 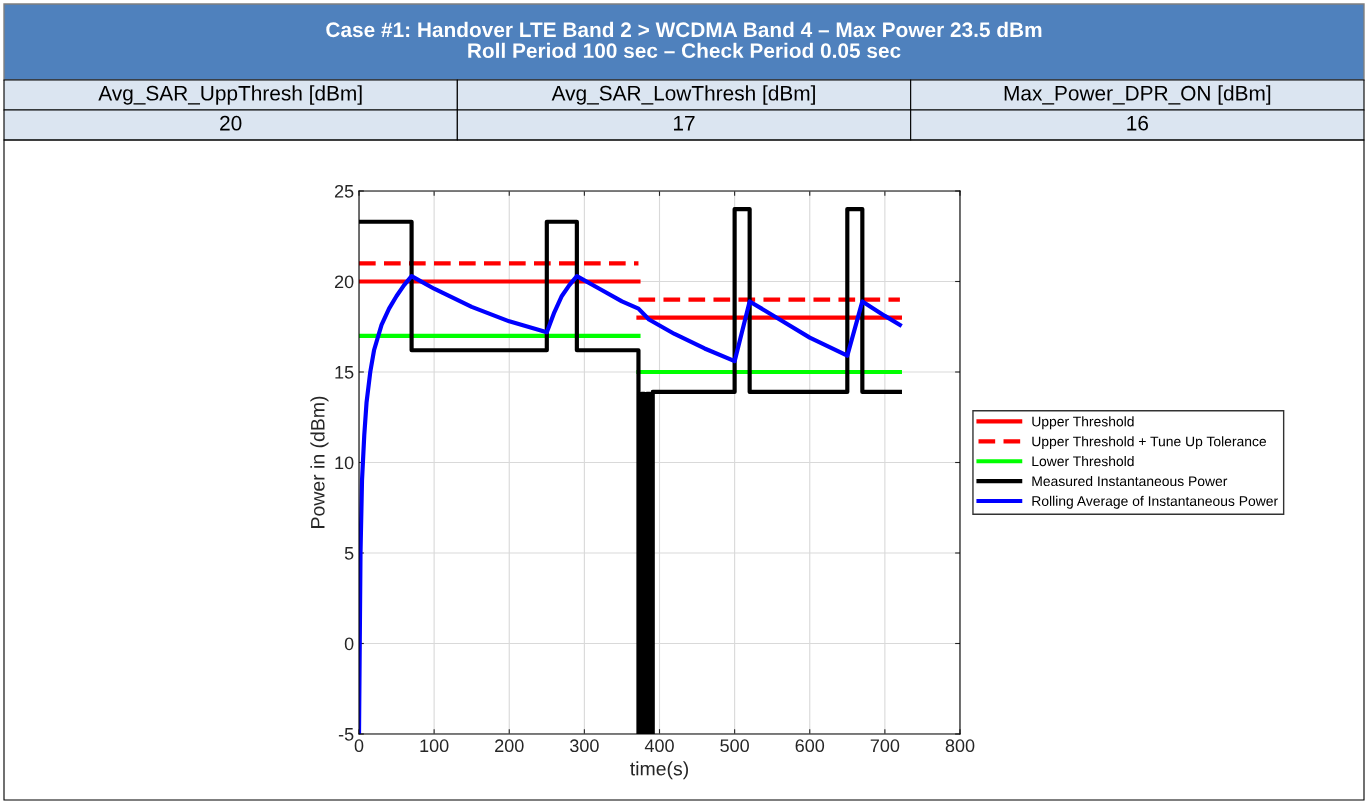 What do you see at coordinates (349, 644) in the screenshot?
I see `y-tick-label: 0` at bounding box center [349, 644].